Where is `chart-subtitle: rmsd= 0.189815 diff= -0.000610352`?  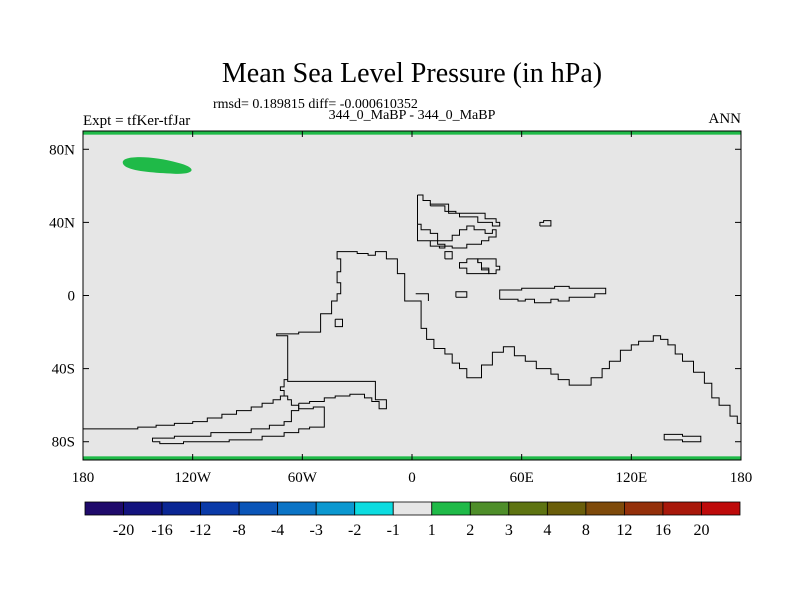 chart-subtitle: rmsd= 0.189815 diff= -0.000610352 is located at coordinates (315, 104).